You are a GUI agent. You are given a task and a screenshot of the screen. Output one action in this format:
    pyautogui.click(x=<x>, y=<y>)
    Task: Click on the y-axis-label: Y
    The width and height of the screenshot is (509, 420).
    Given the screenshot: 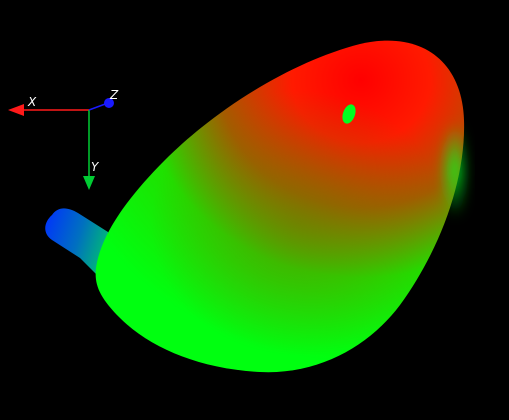 What is the action you would take?
    pyautogui.click(x=95, y=167)
    